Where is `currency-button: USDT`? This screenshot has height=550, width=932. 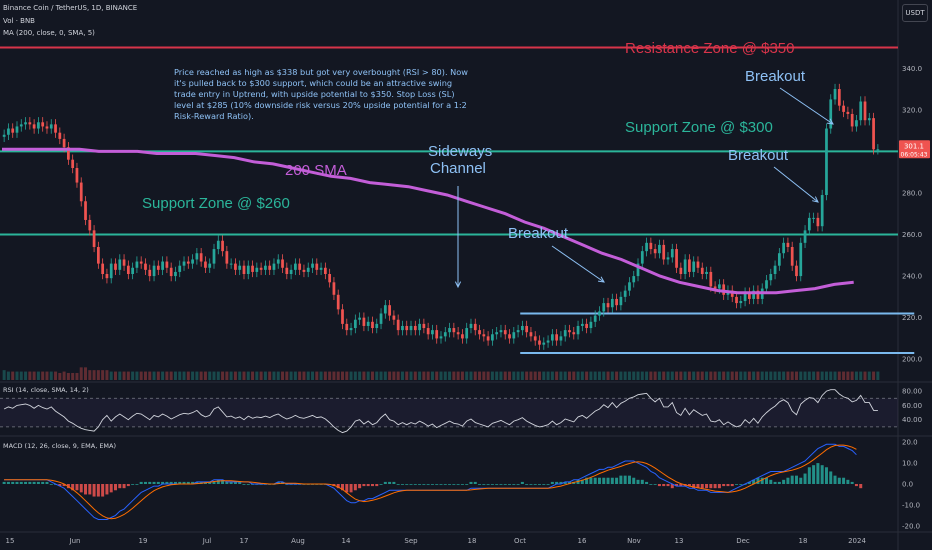 currency-button: USDT is located at coordinates (915, 13).